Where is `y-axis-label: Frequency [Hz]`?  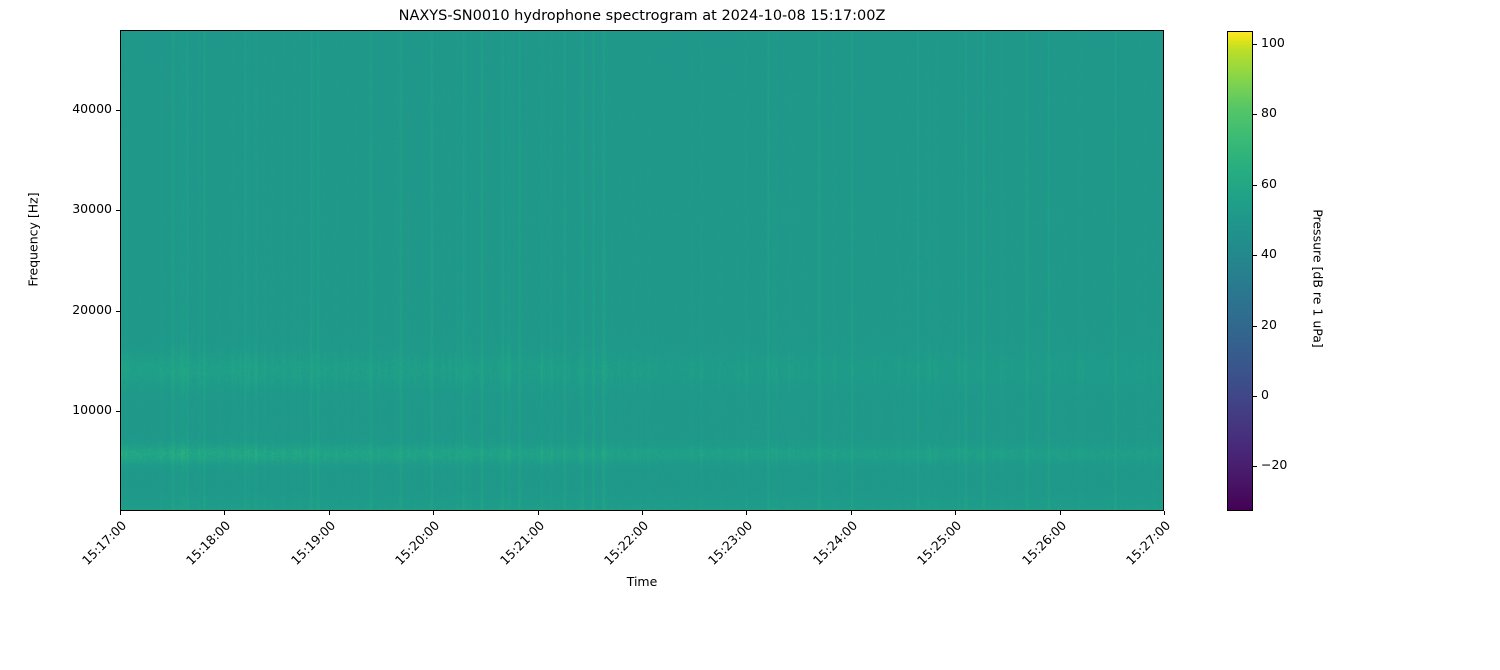 y-axis-label: Frequency [Hz] is located at coordinates (33, 239).